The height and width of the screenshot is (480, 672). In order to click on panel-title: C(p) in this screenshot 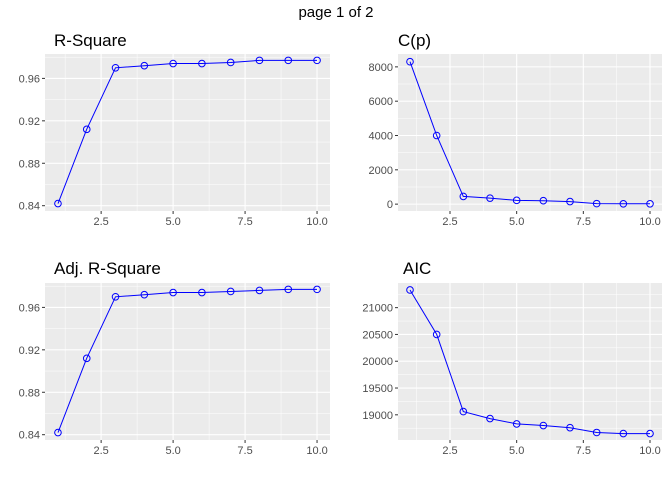, I will do `click(414, 40)`.